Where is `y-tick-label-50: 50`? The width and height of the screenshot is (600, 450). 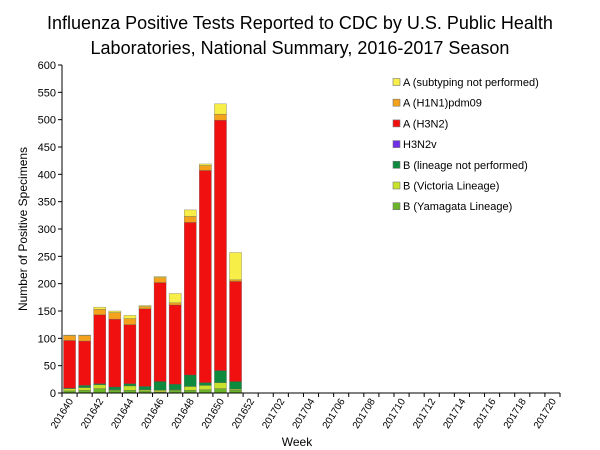 y-tick-label-50: 50 is located at coordinates (50, 367).